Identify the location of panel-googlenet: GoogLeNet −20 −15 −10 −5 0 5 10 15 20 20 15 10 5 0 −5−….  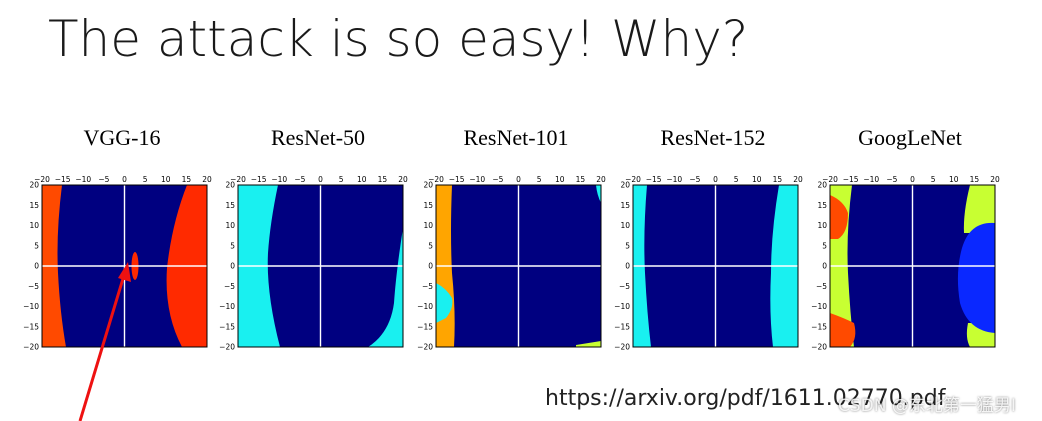
(910, 240).